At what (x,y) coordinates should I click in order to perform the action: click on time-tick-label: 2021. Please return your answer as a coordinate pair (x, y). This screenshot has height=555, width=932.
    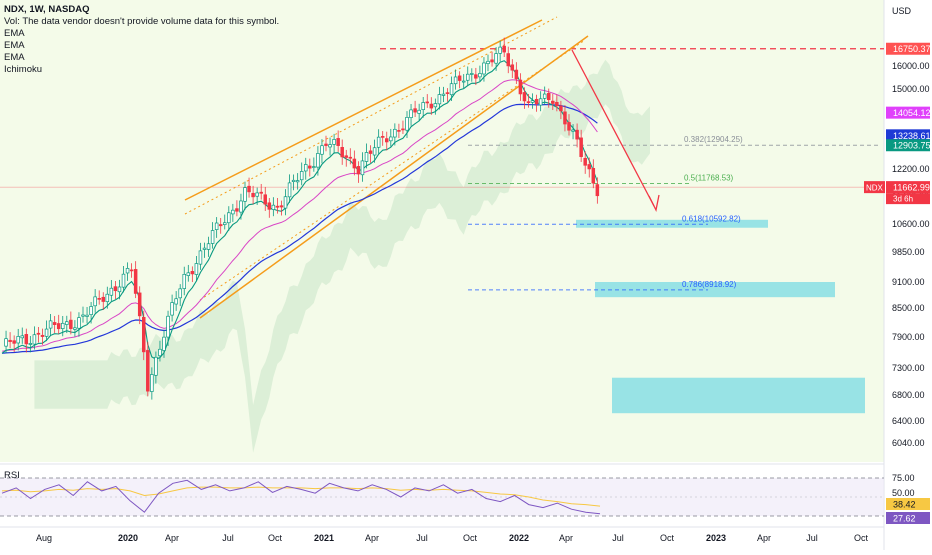
    Looking at the image, I should click on (324, 538).